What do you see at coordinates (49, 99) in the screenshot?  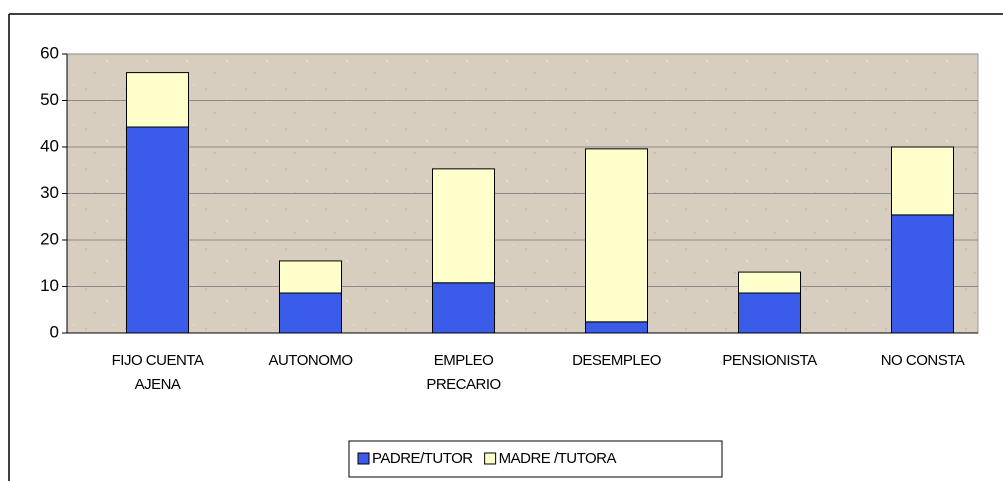 I see `y-tick-label: 50` at bounding box center [49, 99].